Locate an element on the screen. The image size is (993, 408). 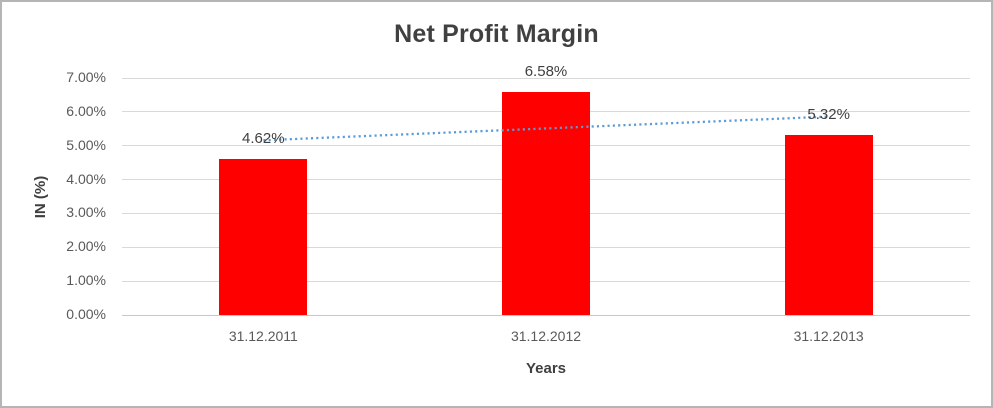
y-tick-label: 6.00% is located at coordinates (86, 110).